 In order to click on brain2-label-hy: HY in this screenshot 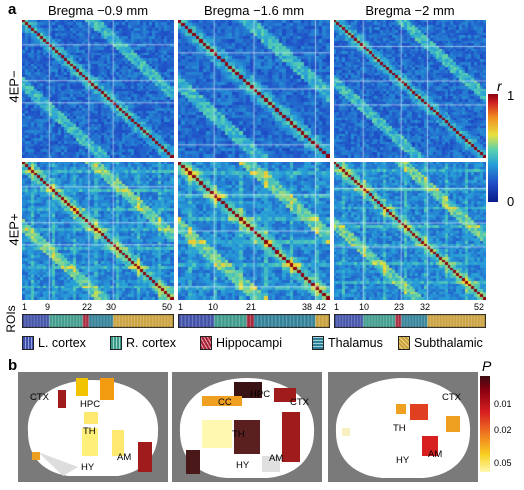, I will do `click(243, 465)`.